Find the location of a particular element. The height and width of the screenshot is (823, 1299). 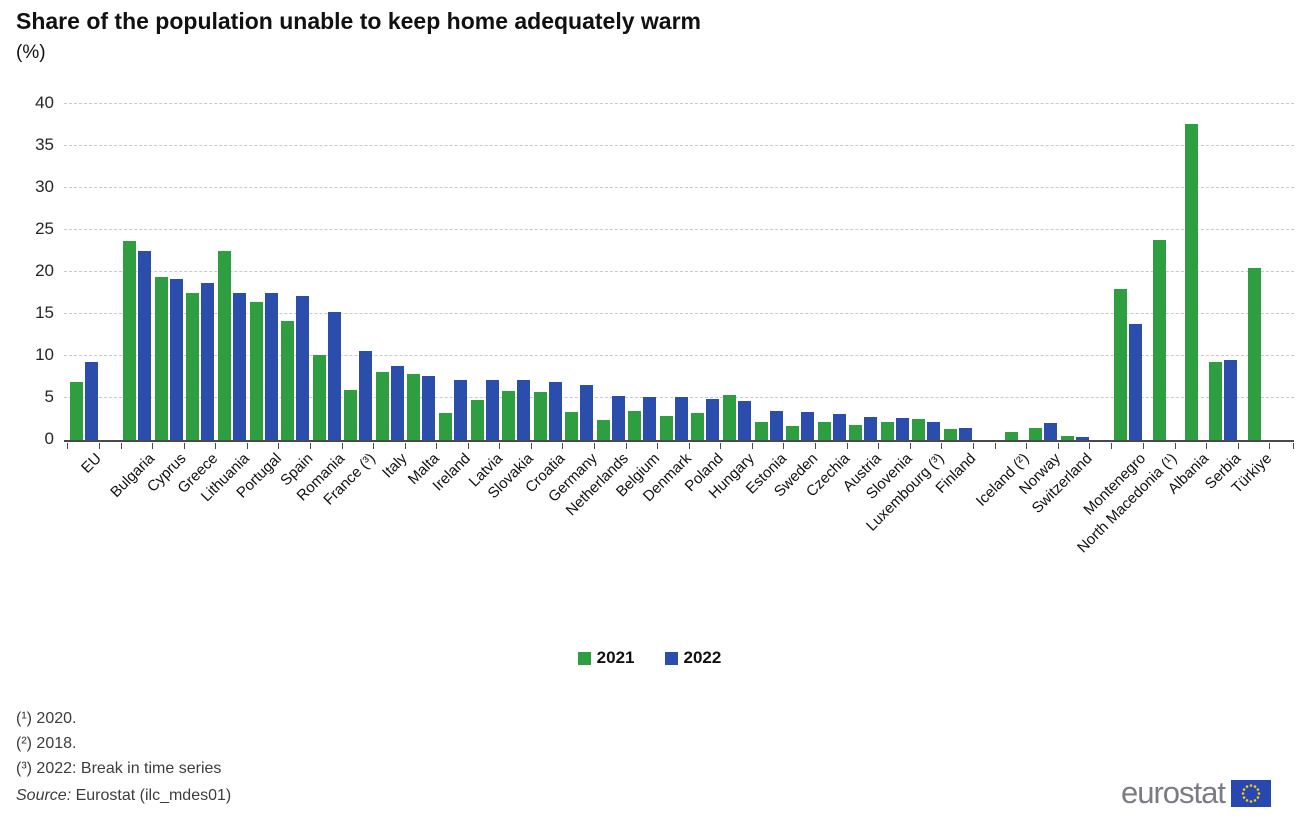

bar-2021-Switzerland is located at coordinates (1067, 437).